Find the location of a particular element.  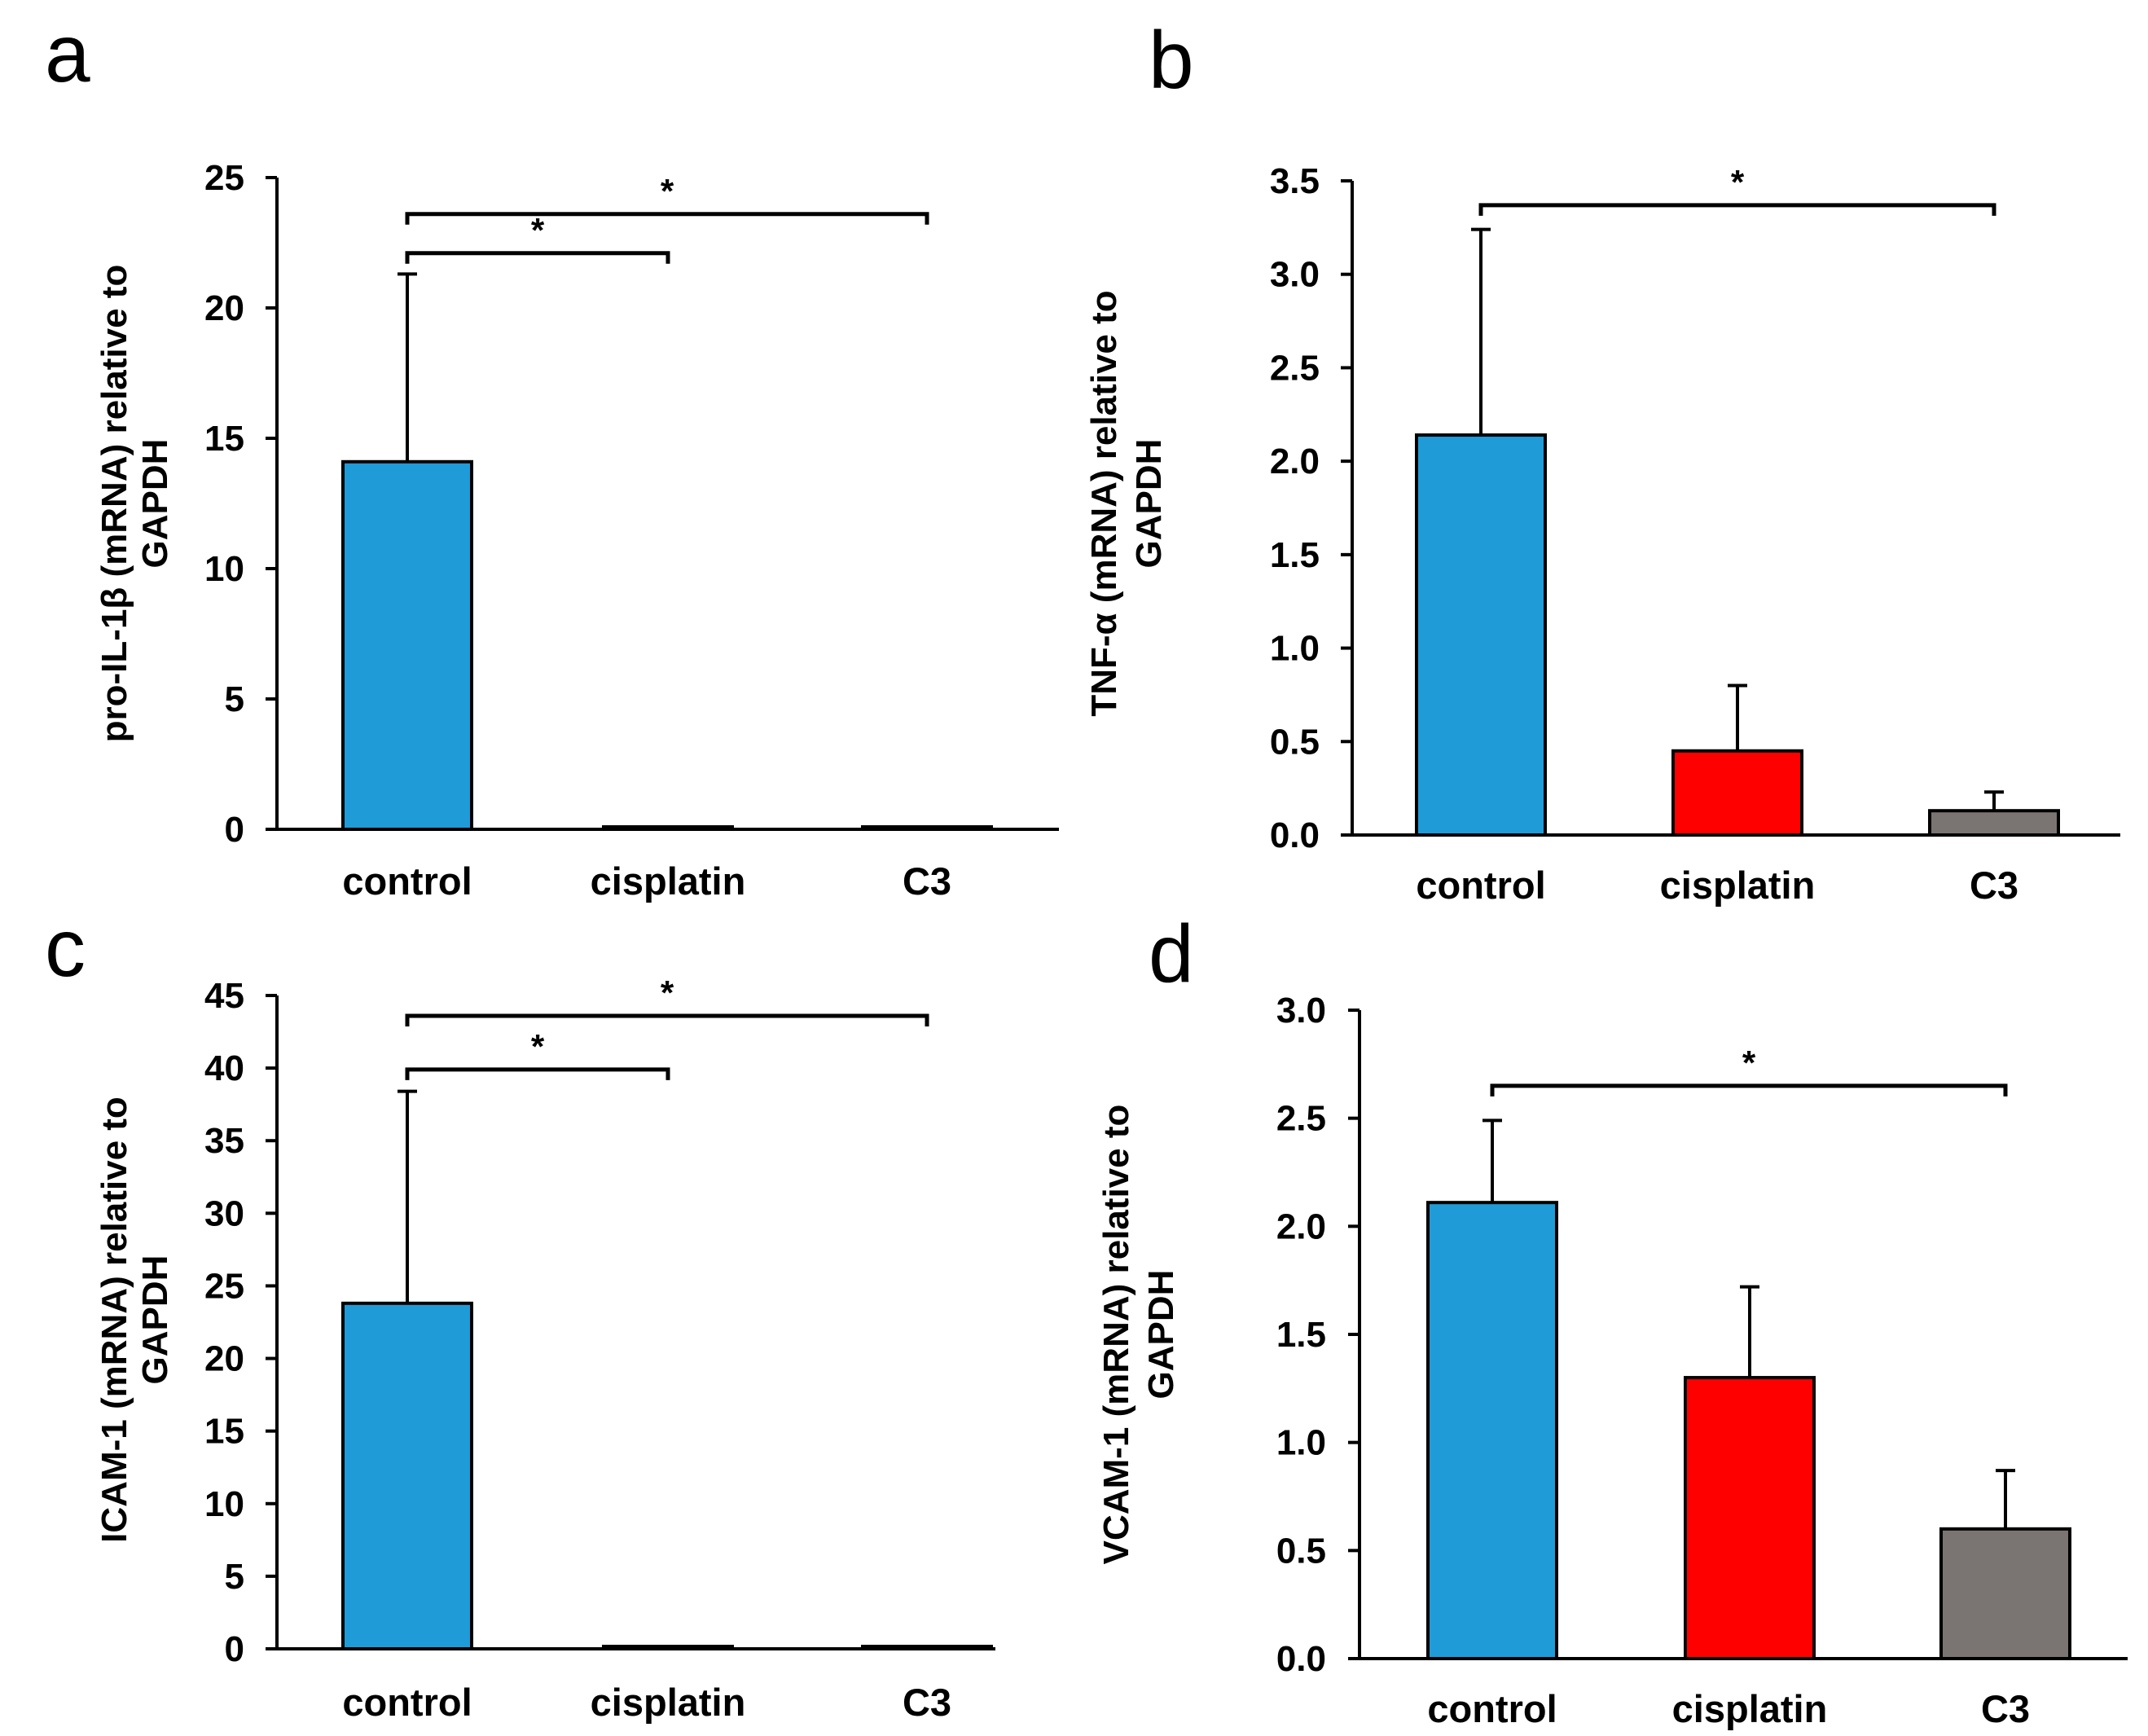

panel-label-b: b is located at coordinates (1171, 60).